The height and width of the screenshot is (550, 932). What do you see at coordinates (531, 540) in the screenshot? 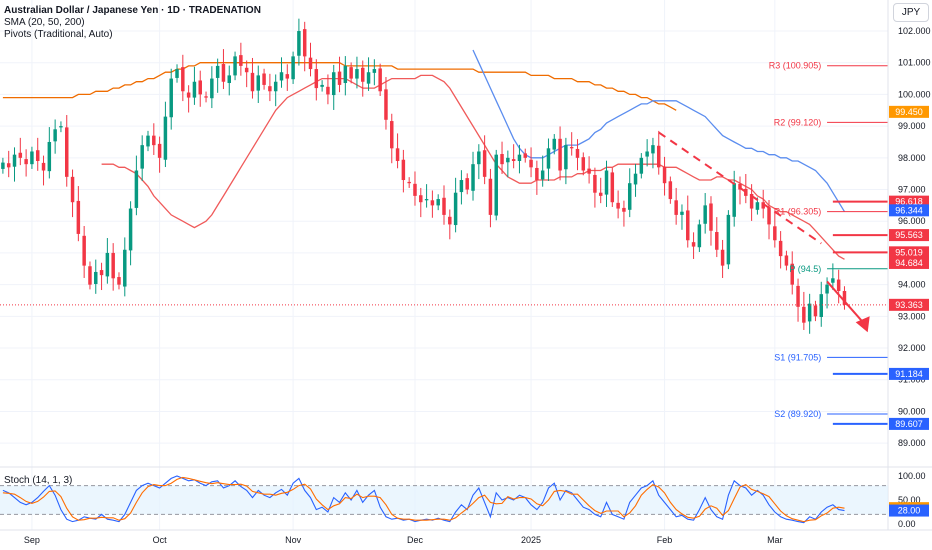
I see `x-tick-label: 2025` at bounding box center [531, 540].